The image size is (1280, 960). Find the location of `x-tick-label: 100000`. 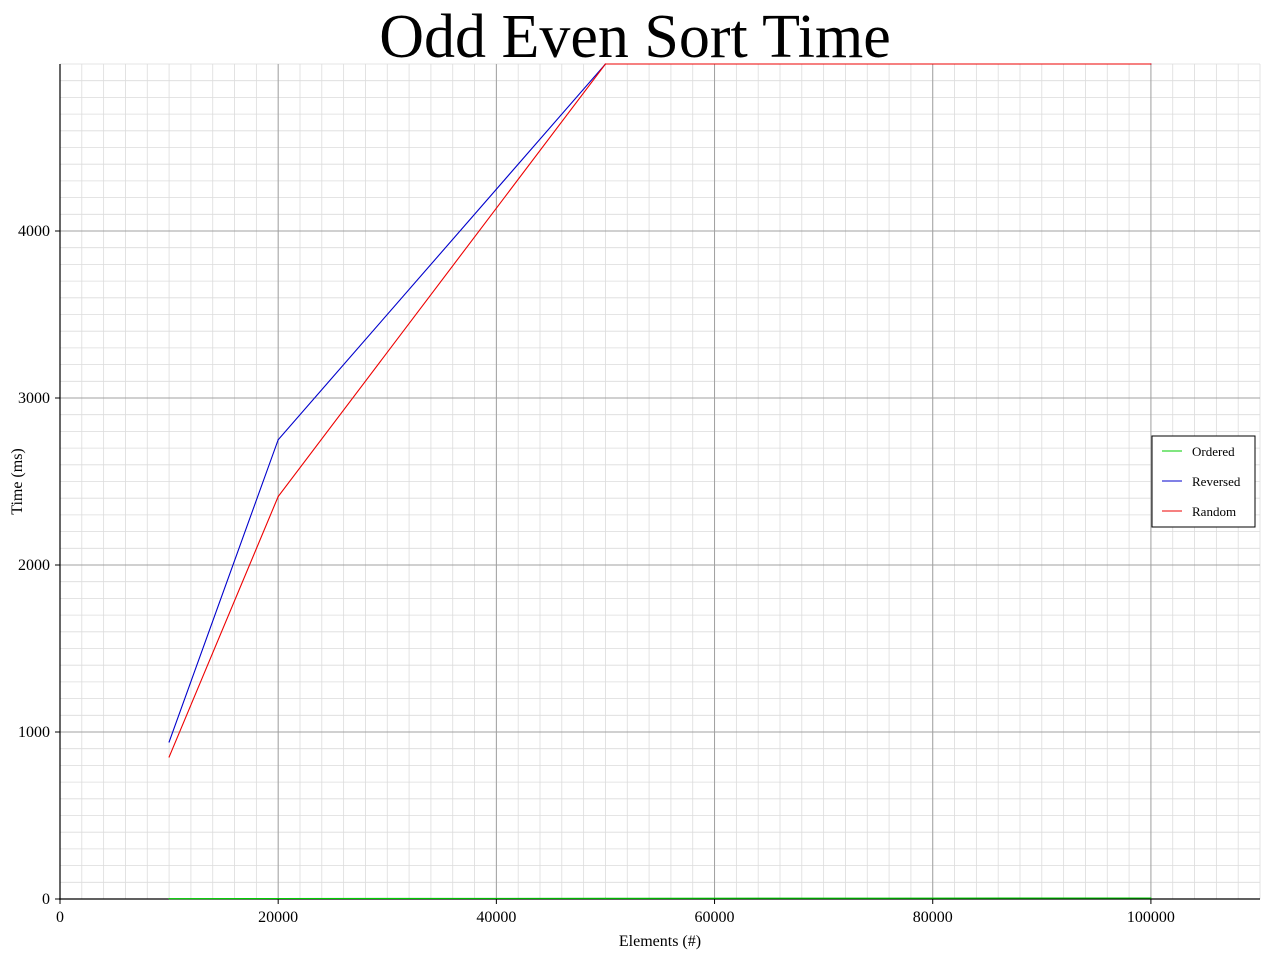

x-tick-label: 100000 is located at coordinates (1151, 917).